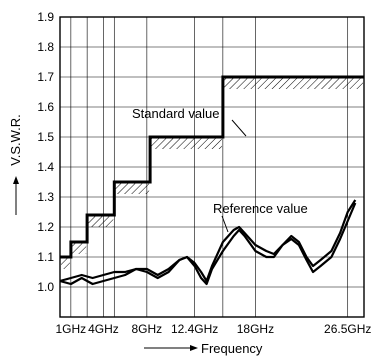 This screenshot has height=358, width=380. What do you see at coordinates (45, 152) in the screenshot?
I see `y-tick-labels: 1.0 1.1 1.2 1.3 1.4 1.5 1.6 1.7 1.8 1.9` at bounding box center [45, 152].